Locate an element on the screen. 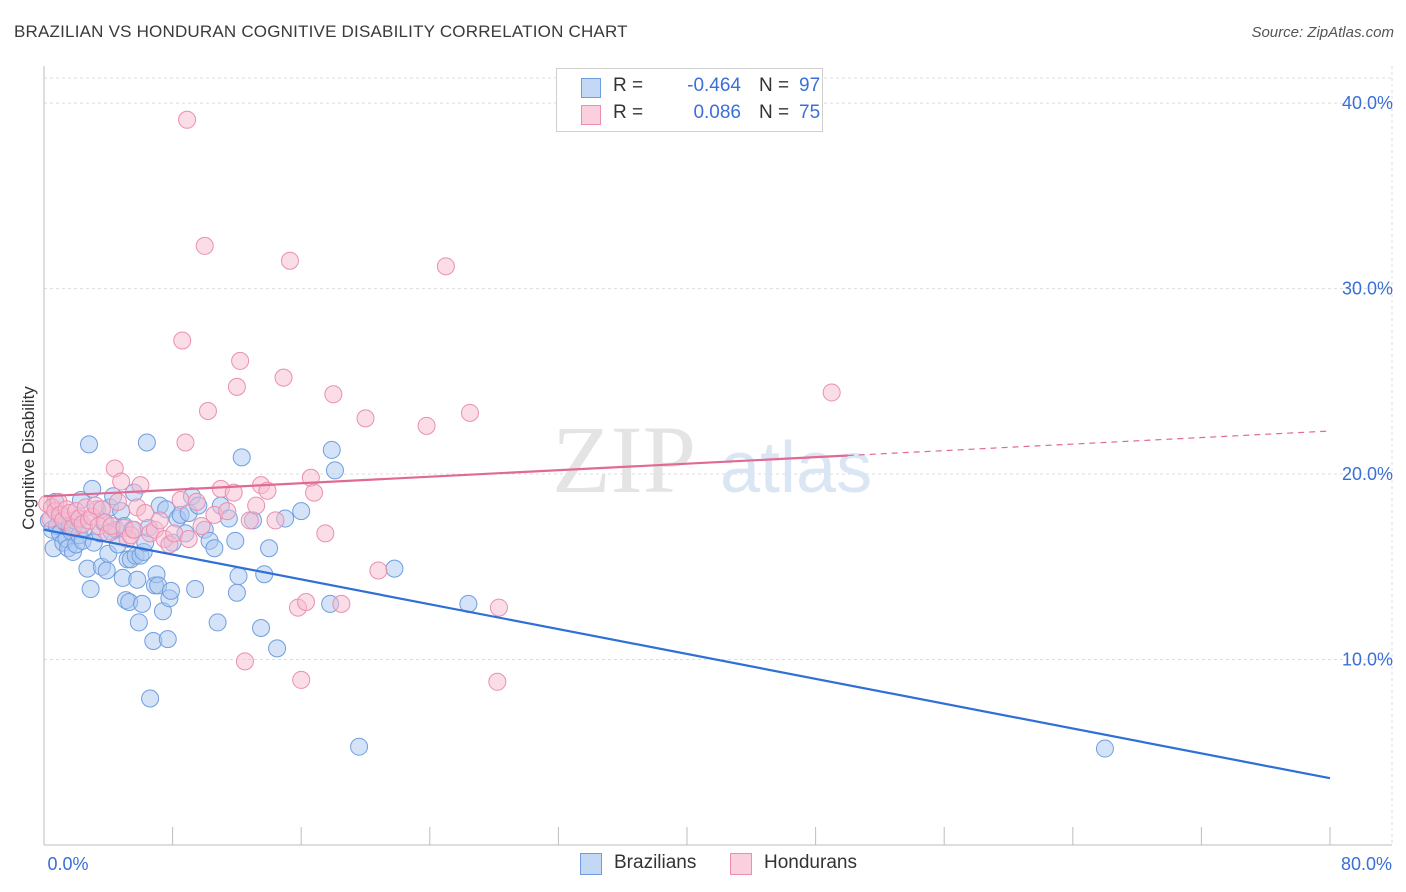  hondurans-trend-line is located at coordinates (445, 476).